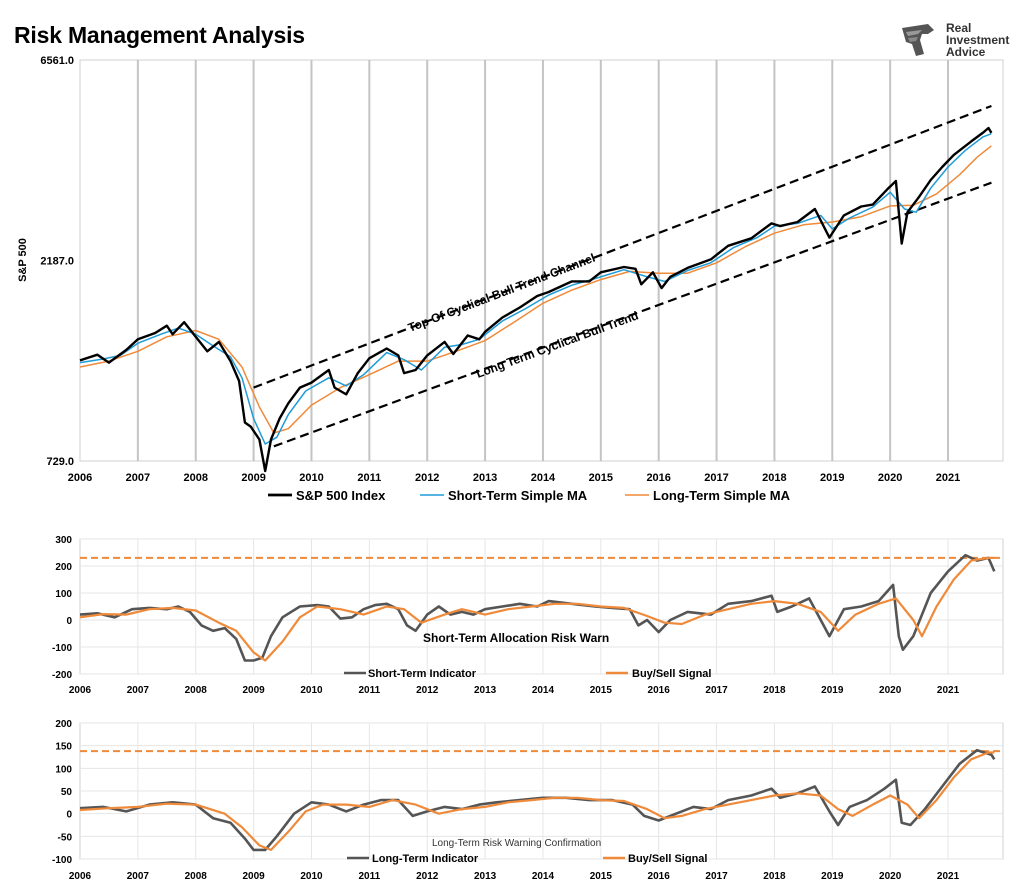 The width and height of the screenshot is (1024, 892). What do you see at coordinates (63, 747) in the screenshot?
I see `y-tick-label: 150` at bounding box center [63, 747].